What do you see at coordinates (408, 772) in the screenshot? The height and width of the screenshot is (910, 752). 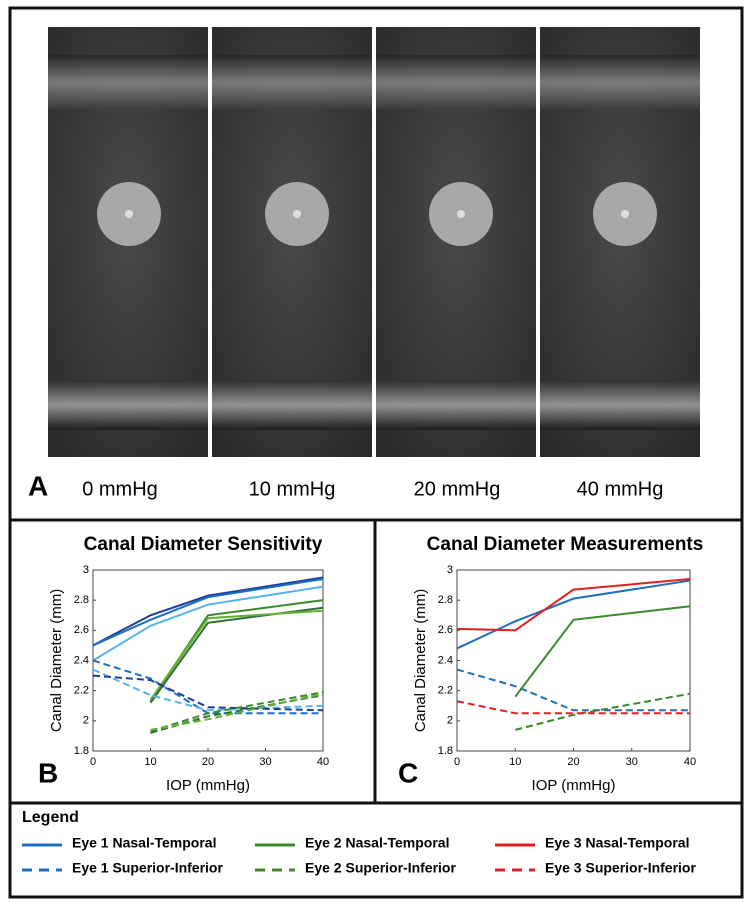 I see `panel-label: C` at bounding box center [408, 772].